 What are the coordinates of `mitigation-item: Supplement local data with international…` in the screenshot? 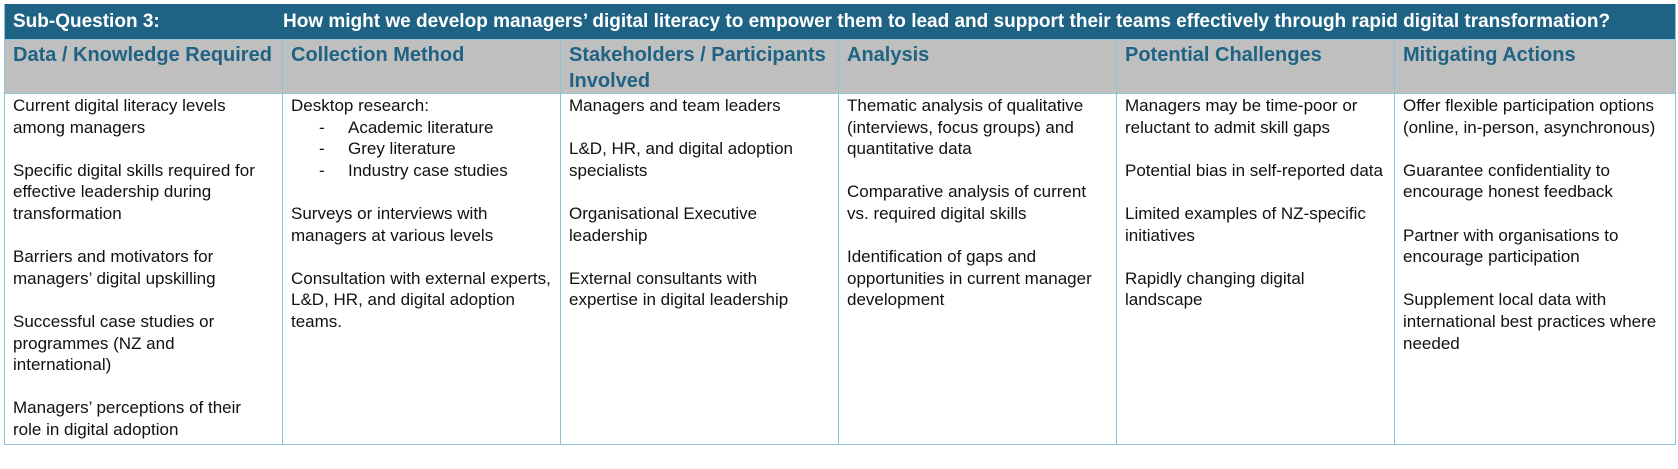 It's located at (1530, 321).